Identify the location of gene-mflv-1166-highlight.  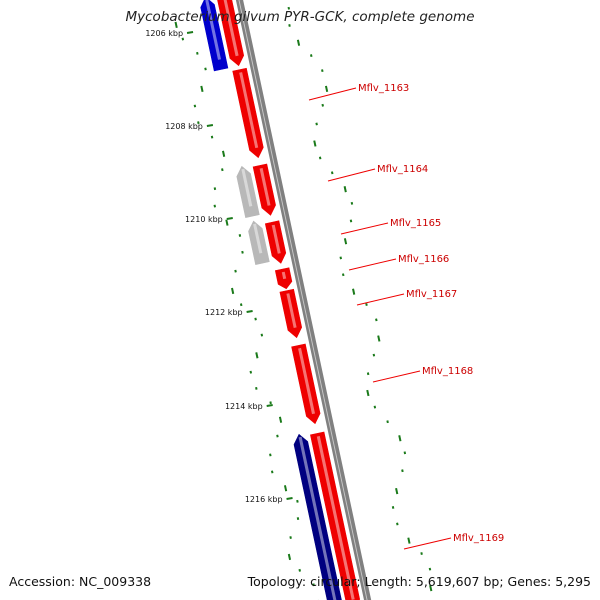
(284, 275).